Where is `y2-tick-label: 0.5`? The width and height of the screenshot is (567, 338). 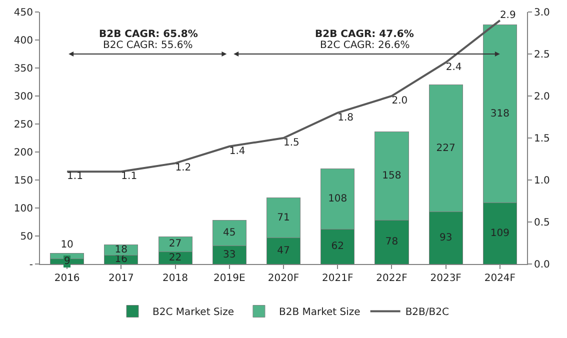 y2-tick-label: 0.5 is located at coordinates (542, 223).